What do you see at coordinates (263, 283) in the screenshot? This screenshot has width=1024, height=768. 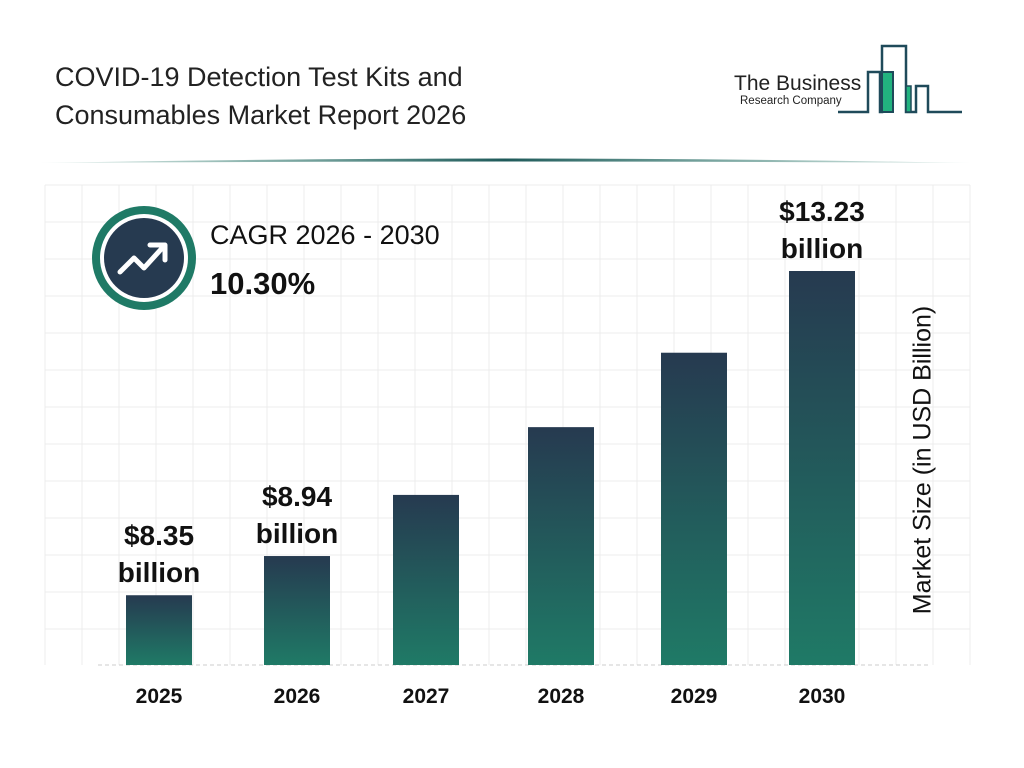 I see `cagr-value: 10.30%` at bounding box center [263, 283].